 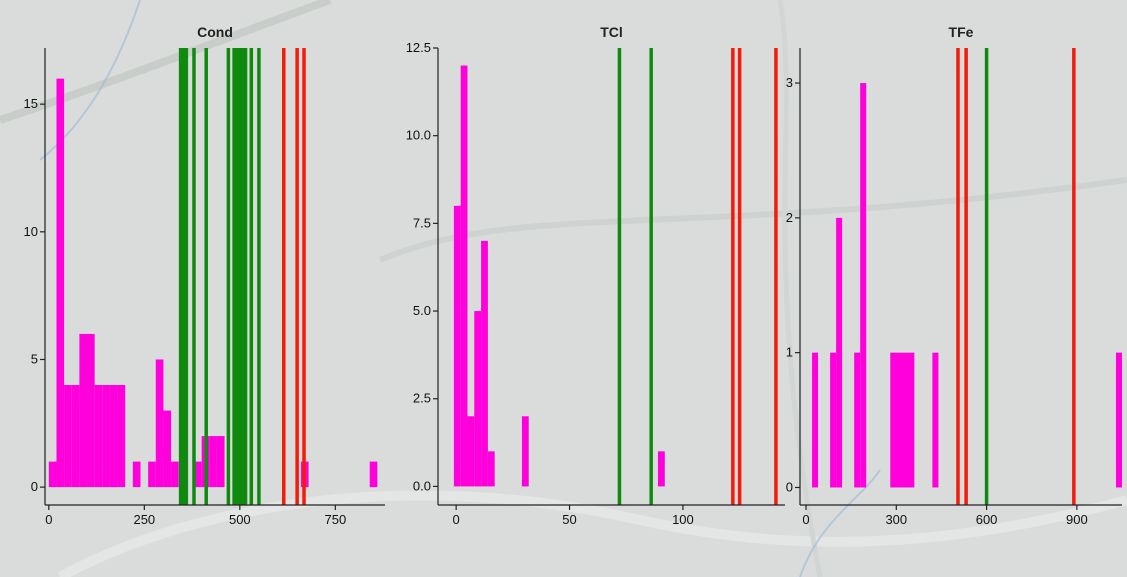 What do you see at coordinates (335, 519) in the screenshot?
I see `x-tick-label: 750` at bounding box center [335, 519].